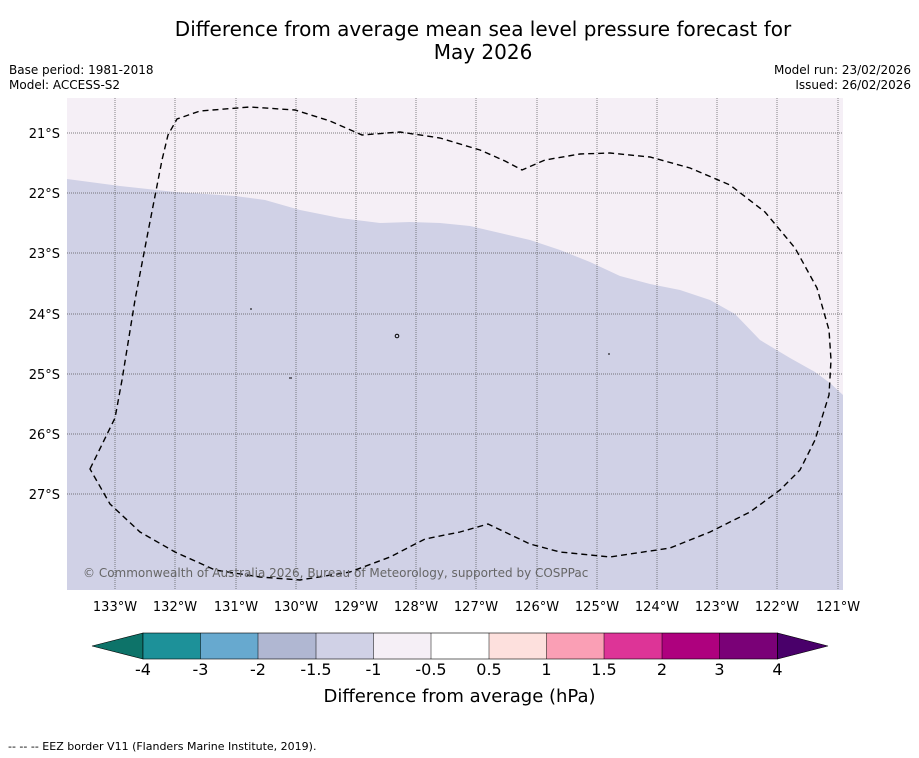  Describe the element at coordinates (416, 607) in the screenshot. I see `lon-label: 128°W` at that location.